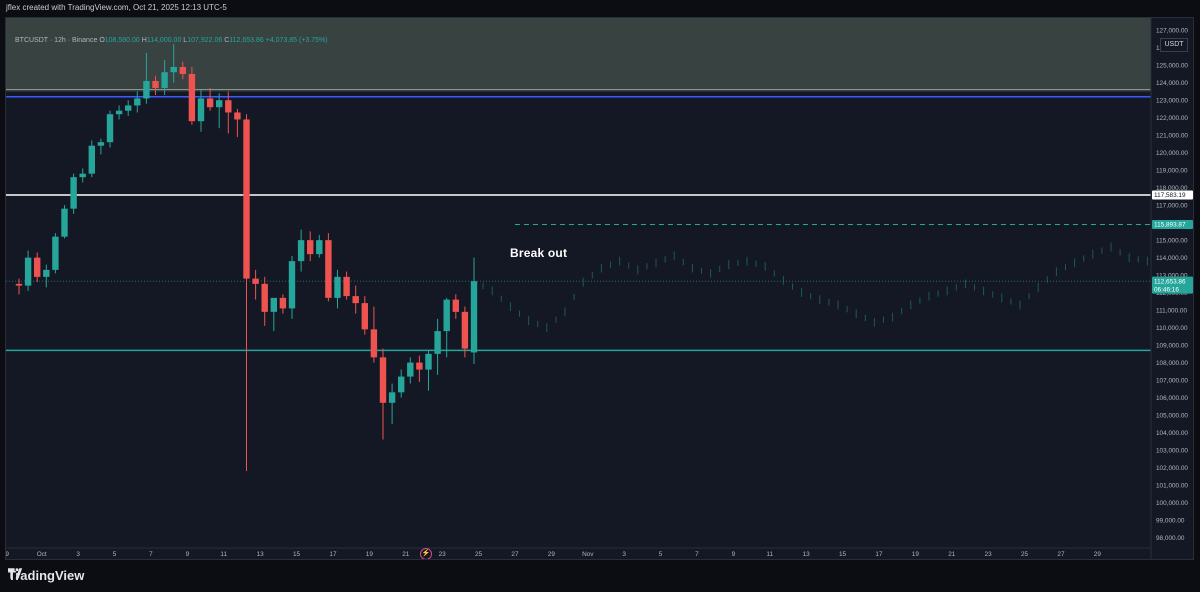 Image resolution: width=1200 pixels, height=592 pixels. I want to click on y-tick-label: 102,000.00, so click(1172, 468).